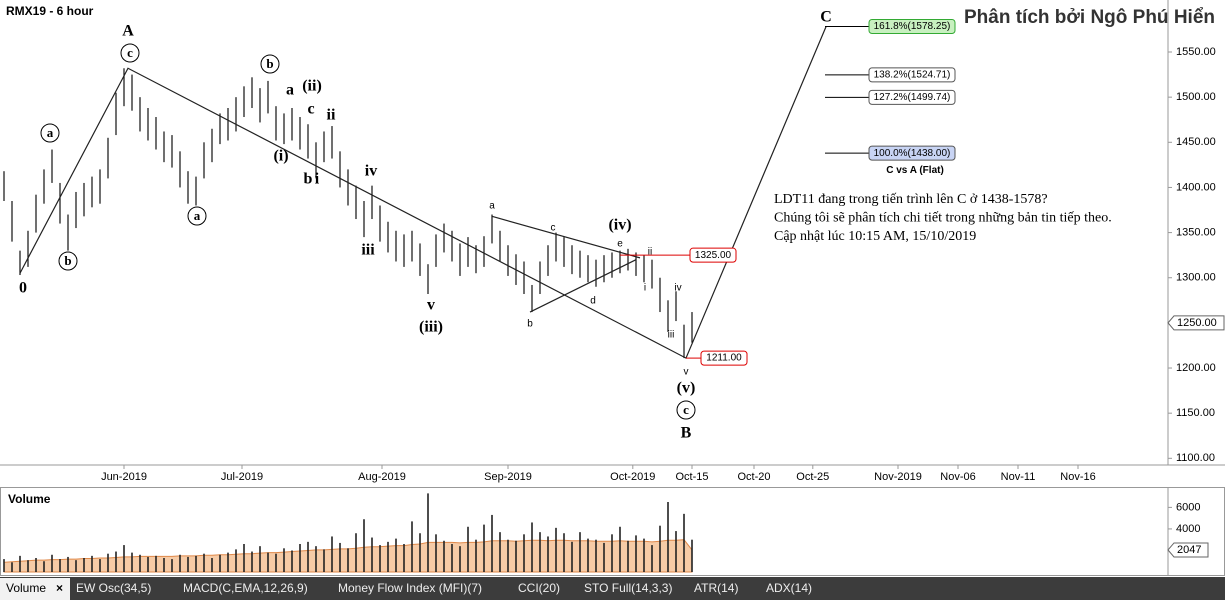  Describe the element at coordinates (1089, 17) in the screenshot. I see `credit: Phân tích bởi Ngô Phú Hiển` at that location.